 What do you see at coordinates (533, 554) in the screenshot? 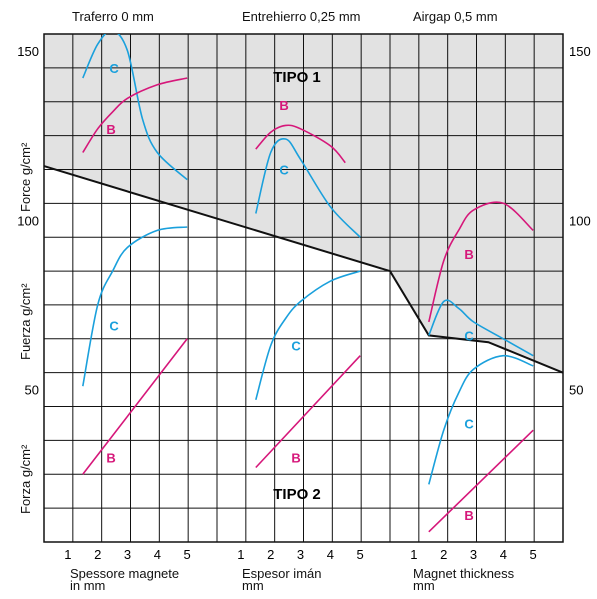
I see `x-tick-panel-3-5: 5` at bounding box center [533, 554].